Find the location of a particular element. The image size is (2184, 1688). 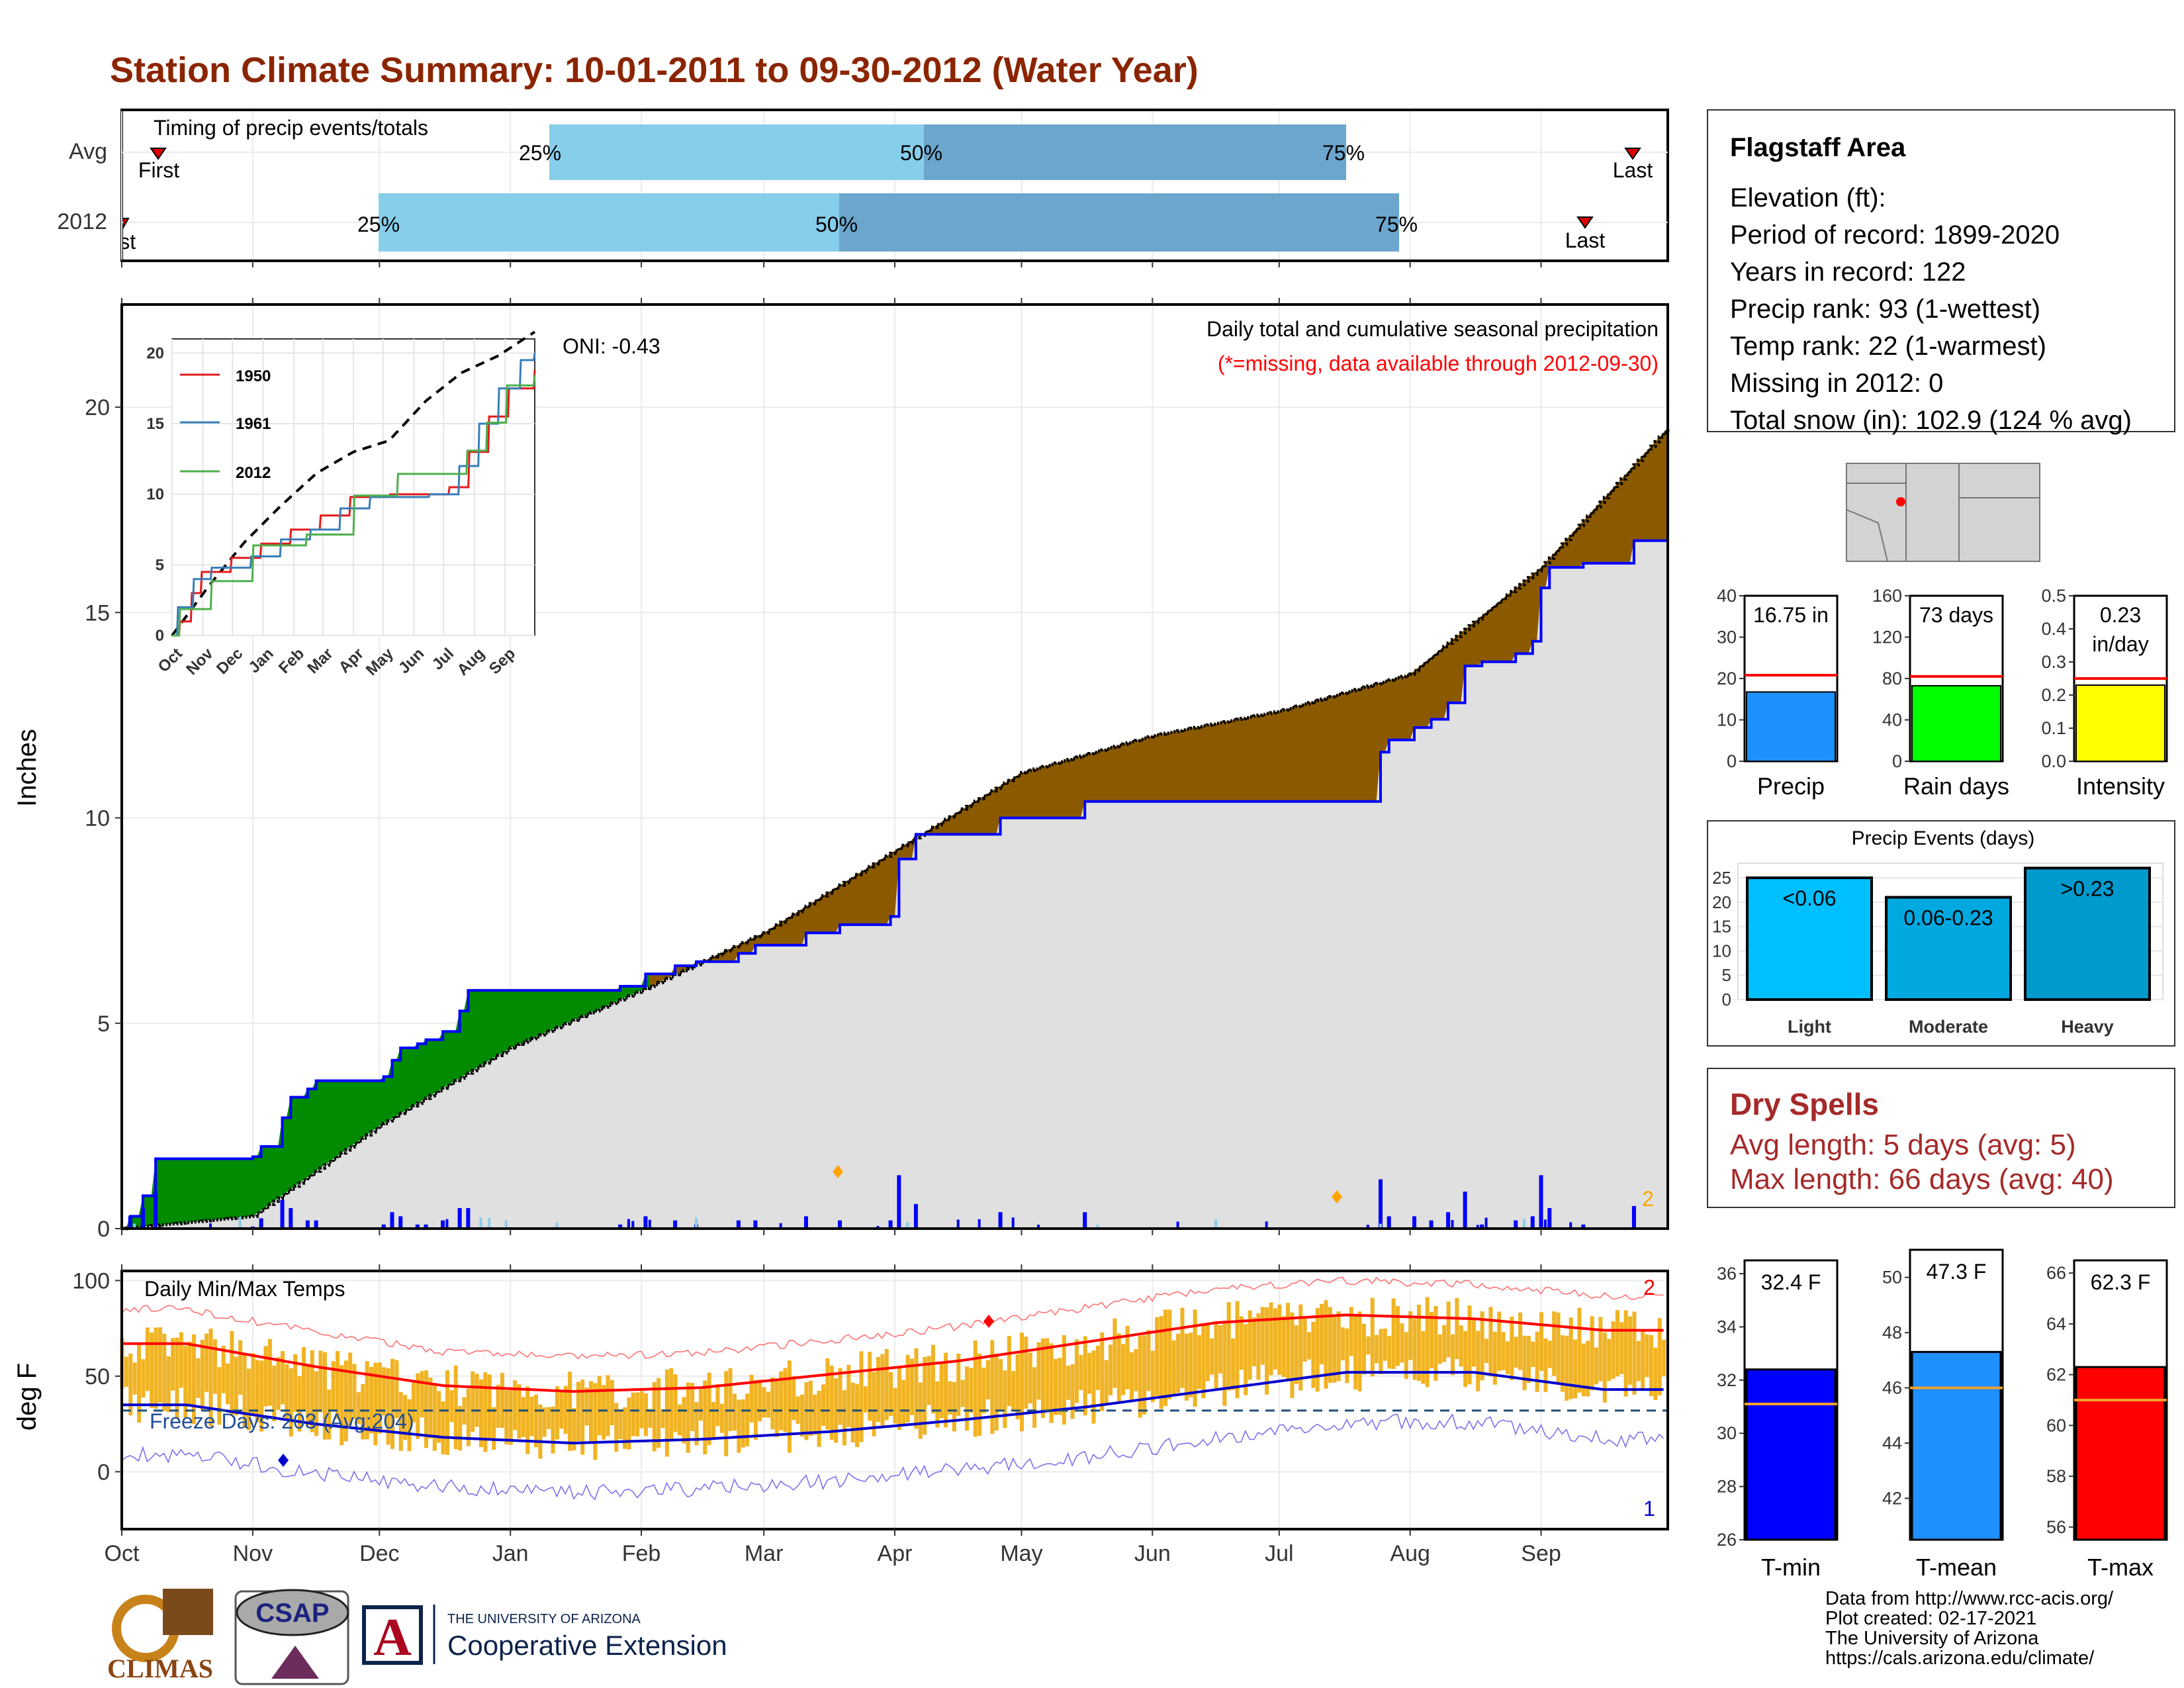

temp-summary-bar-t-max is located at coordinates (2120, 1453).